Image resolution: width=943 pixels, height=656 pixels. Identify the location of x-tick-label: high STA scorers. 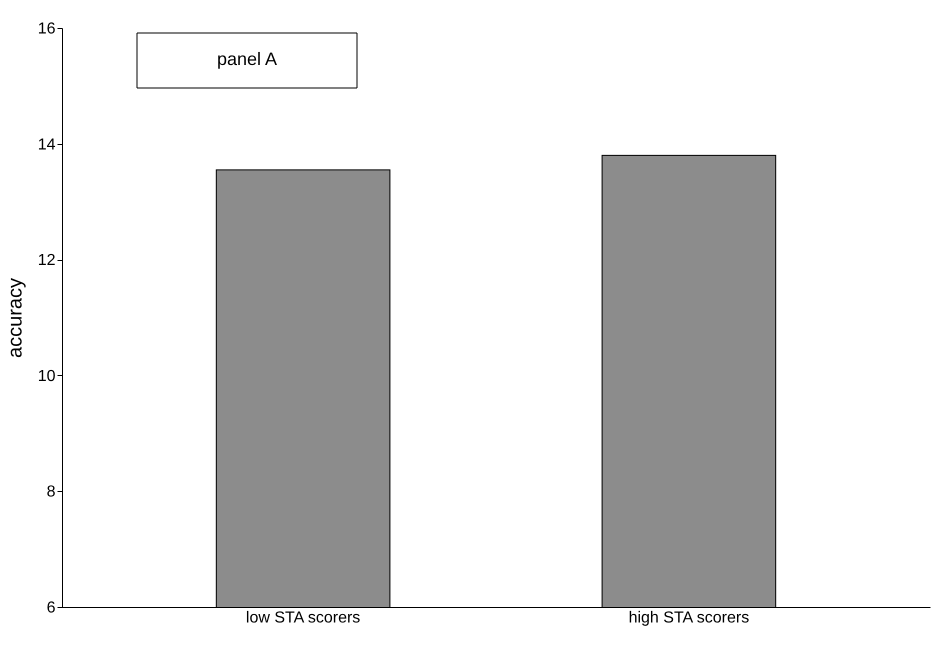
(689, 618).